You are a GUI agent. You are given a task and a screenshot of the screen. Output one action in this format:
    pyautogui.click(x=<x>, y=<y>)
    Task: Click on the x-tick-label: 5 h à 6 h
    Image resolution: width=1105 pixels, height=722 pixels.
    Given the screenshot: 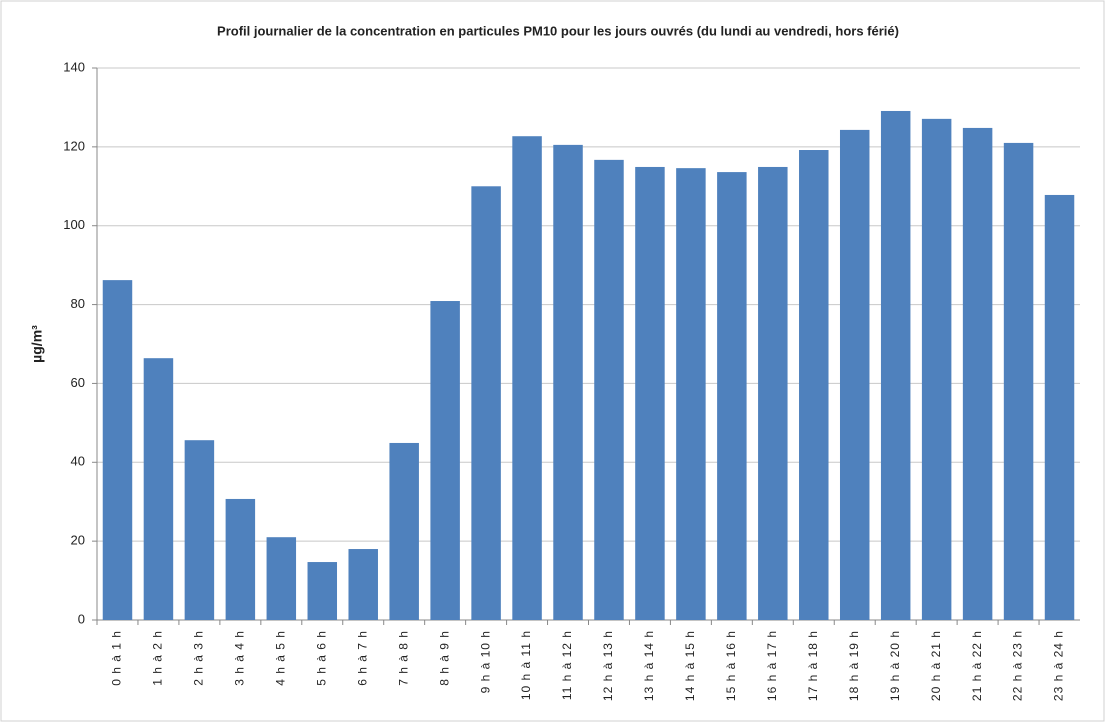 What is the action you would take?
    pyautogui.click(x=321, y=658)
    